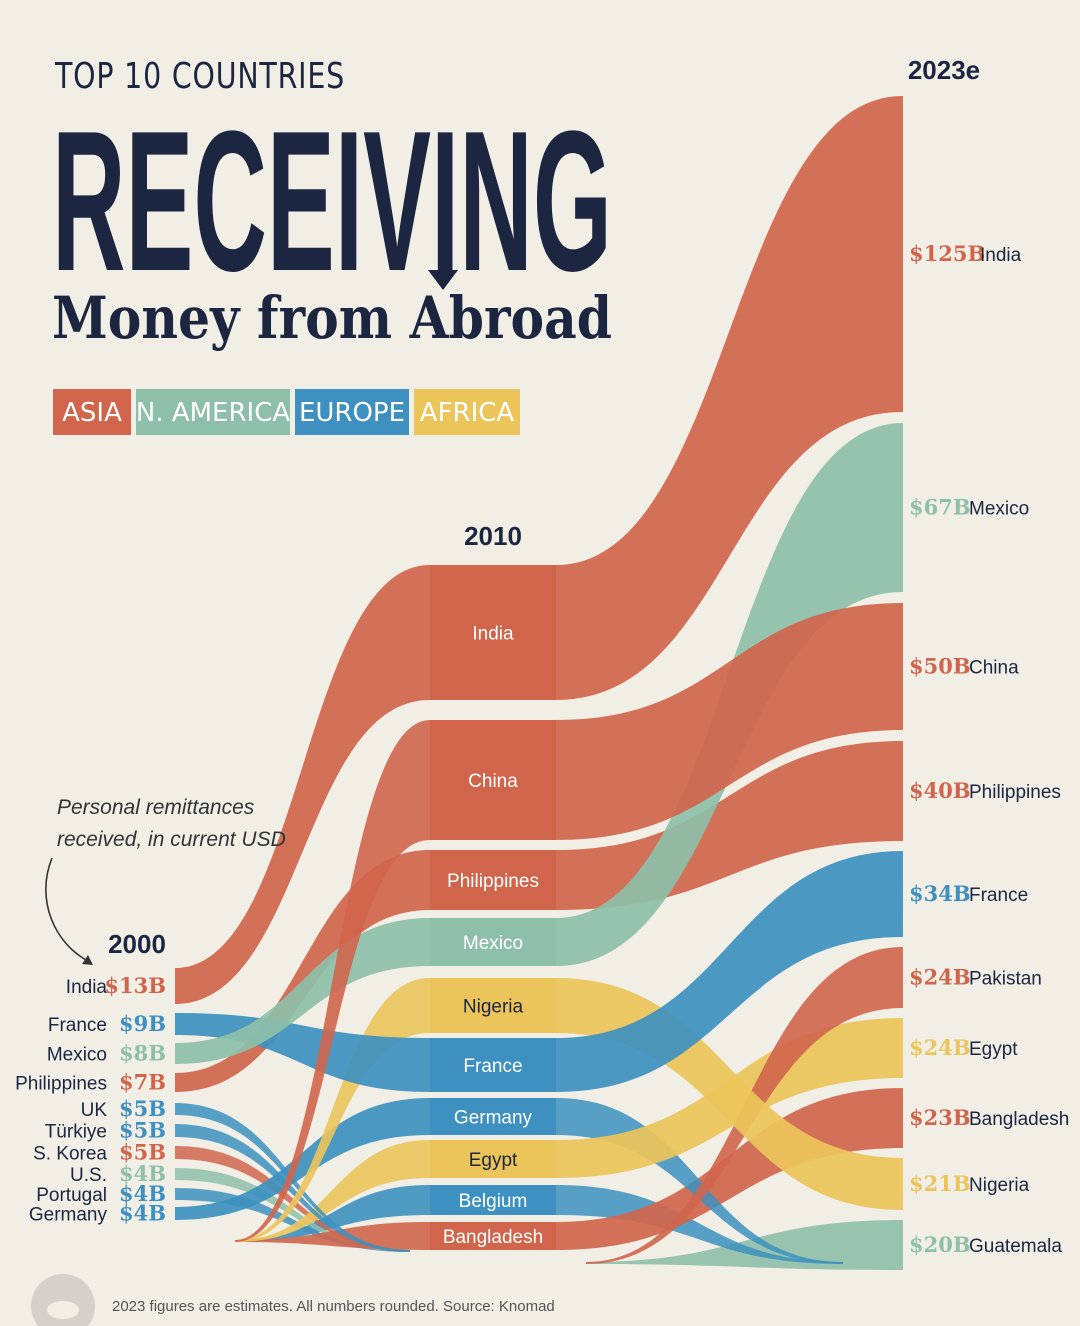 The height and width of the screenshot is (1326, 1080). I want to click on legend-label: ASIA, so click(92, 413).